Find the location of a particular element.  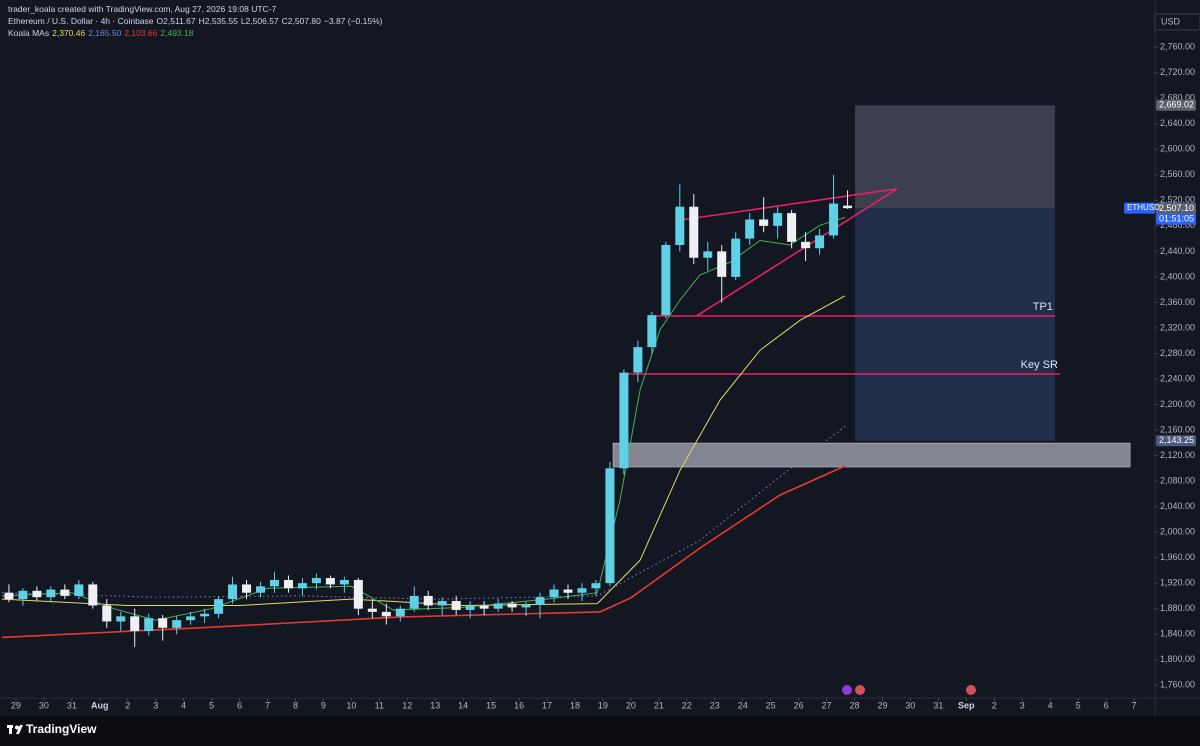

x-tick-label: 16 is located at coordinates (519, 705).